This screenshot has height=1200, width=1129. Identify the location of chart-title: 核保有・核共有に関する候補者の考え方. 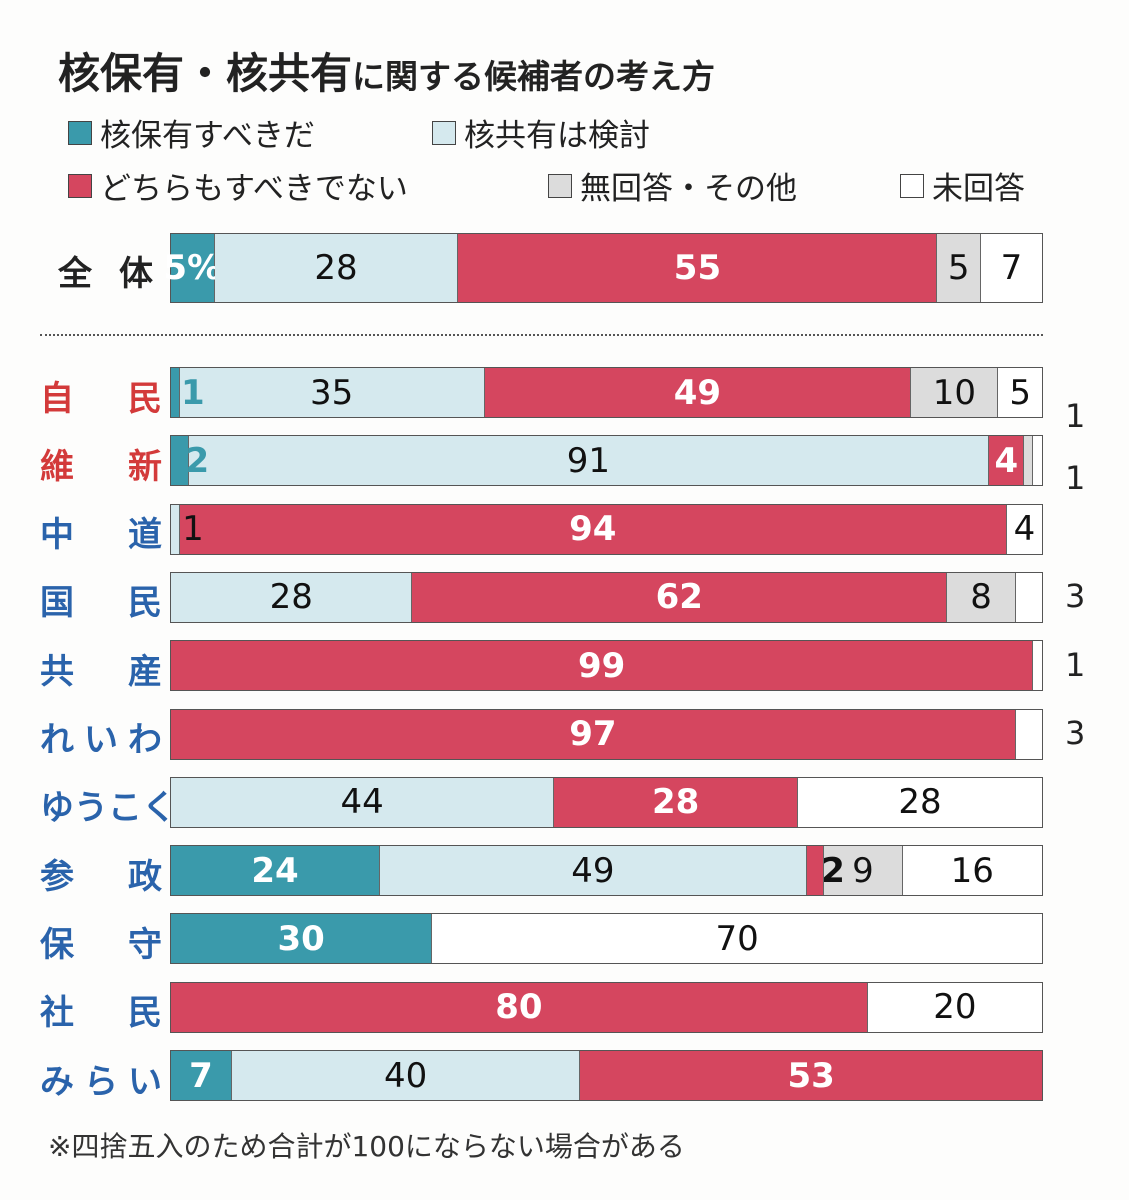
(386, 70).